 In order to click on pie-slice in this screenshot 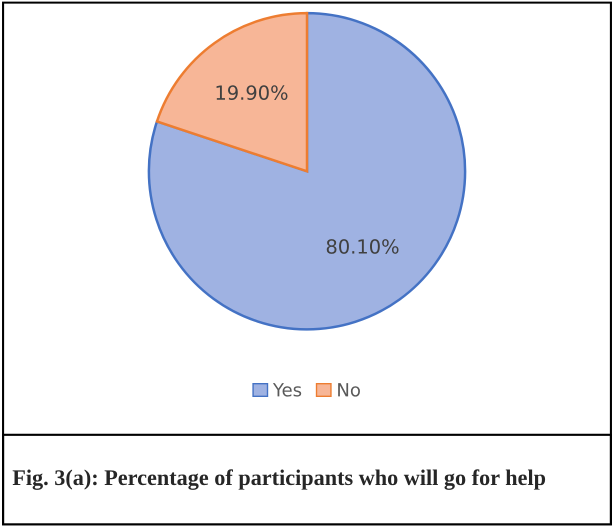, I will do `click(232, 92)`.